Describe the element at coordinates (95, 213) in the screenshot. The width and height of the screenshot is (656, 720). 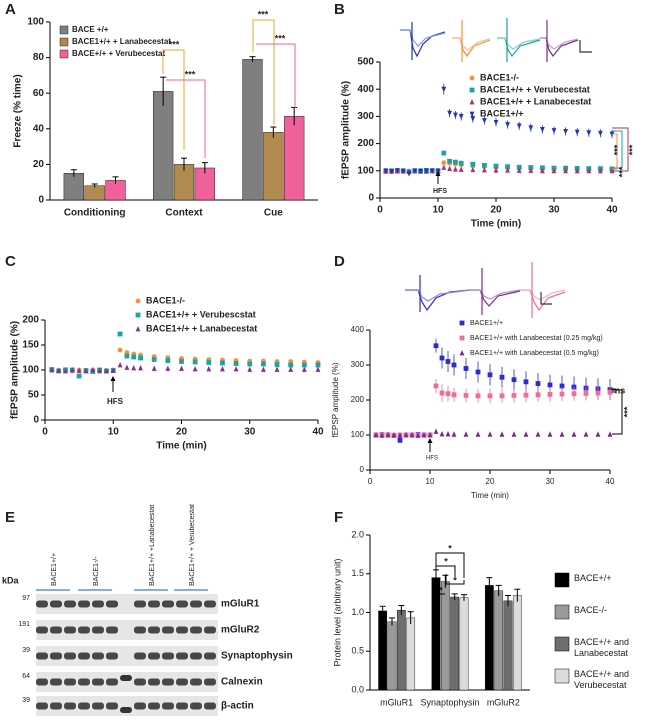
I see `x-tick-label: Conditioning` at that location.